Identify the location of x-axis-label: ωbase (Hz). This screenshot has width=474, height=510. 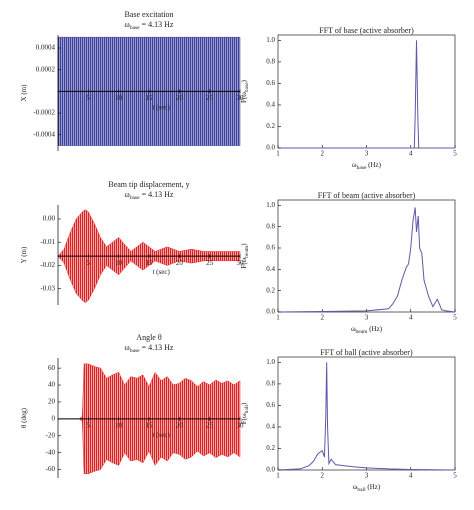
(367, 166).